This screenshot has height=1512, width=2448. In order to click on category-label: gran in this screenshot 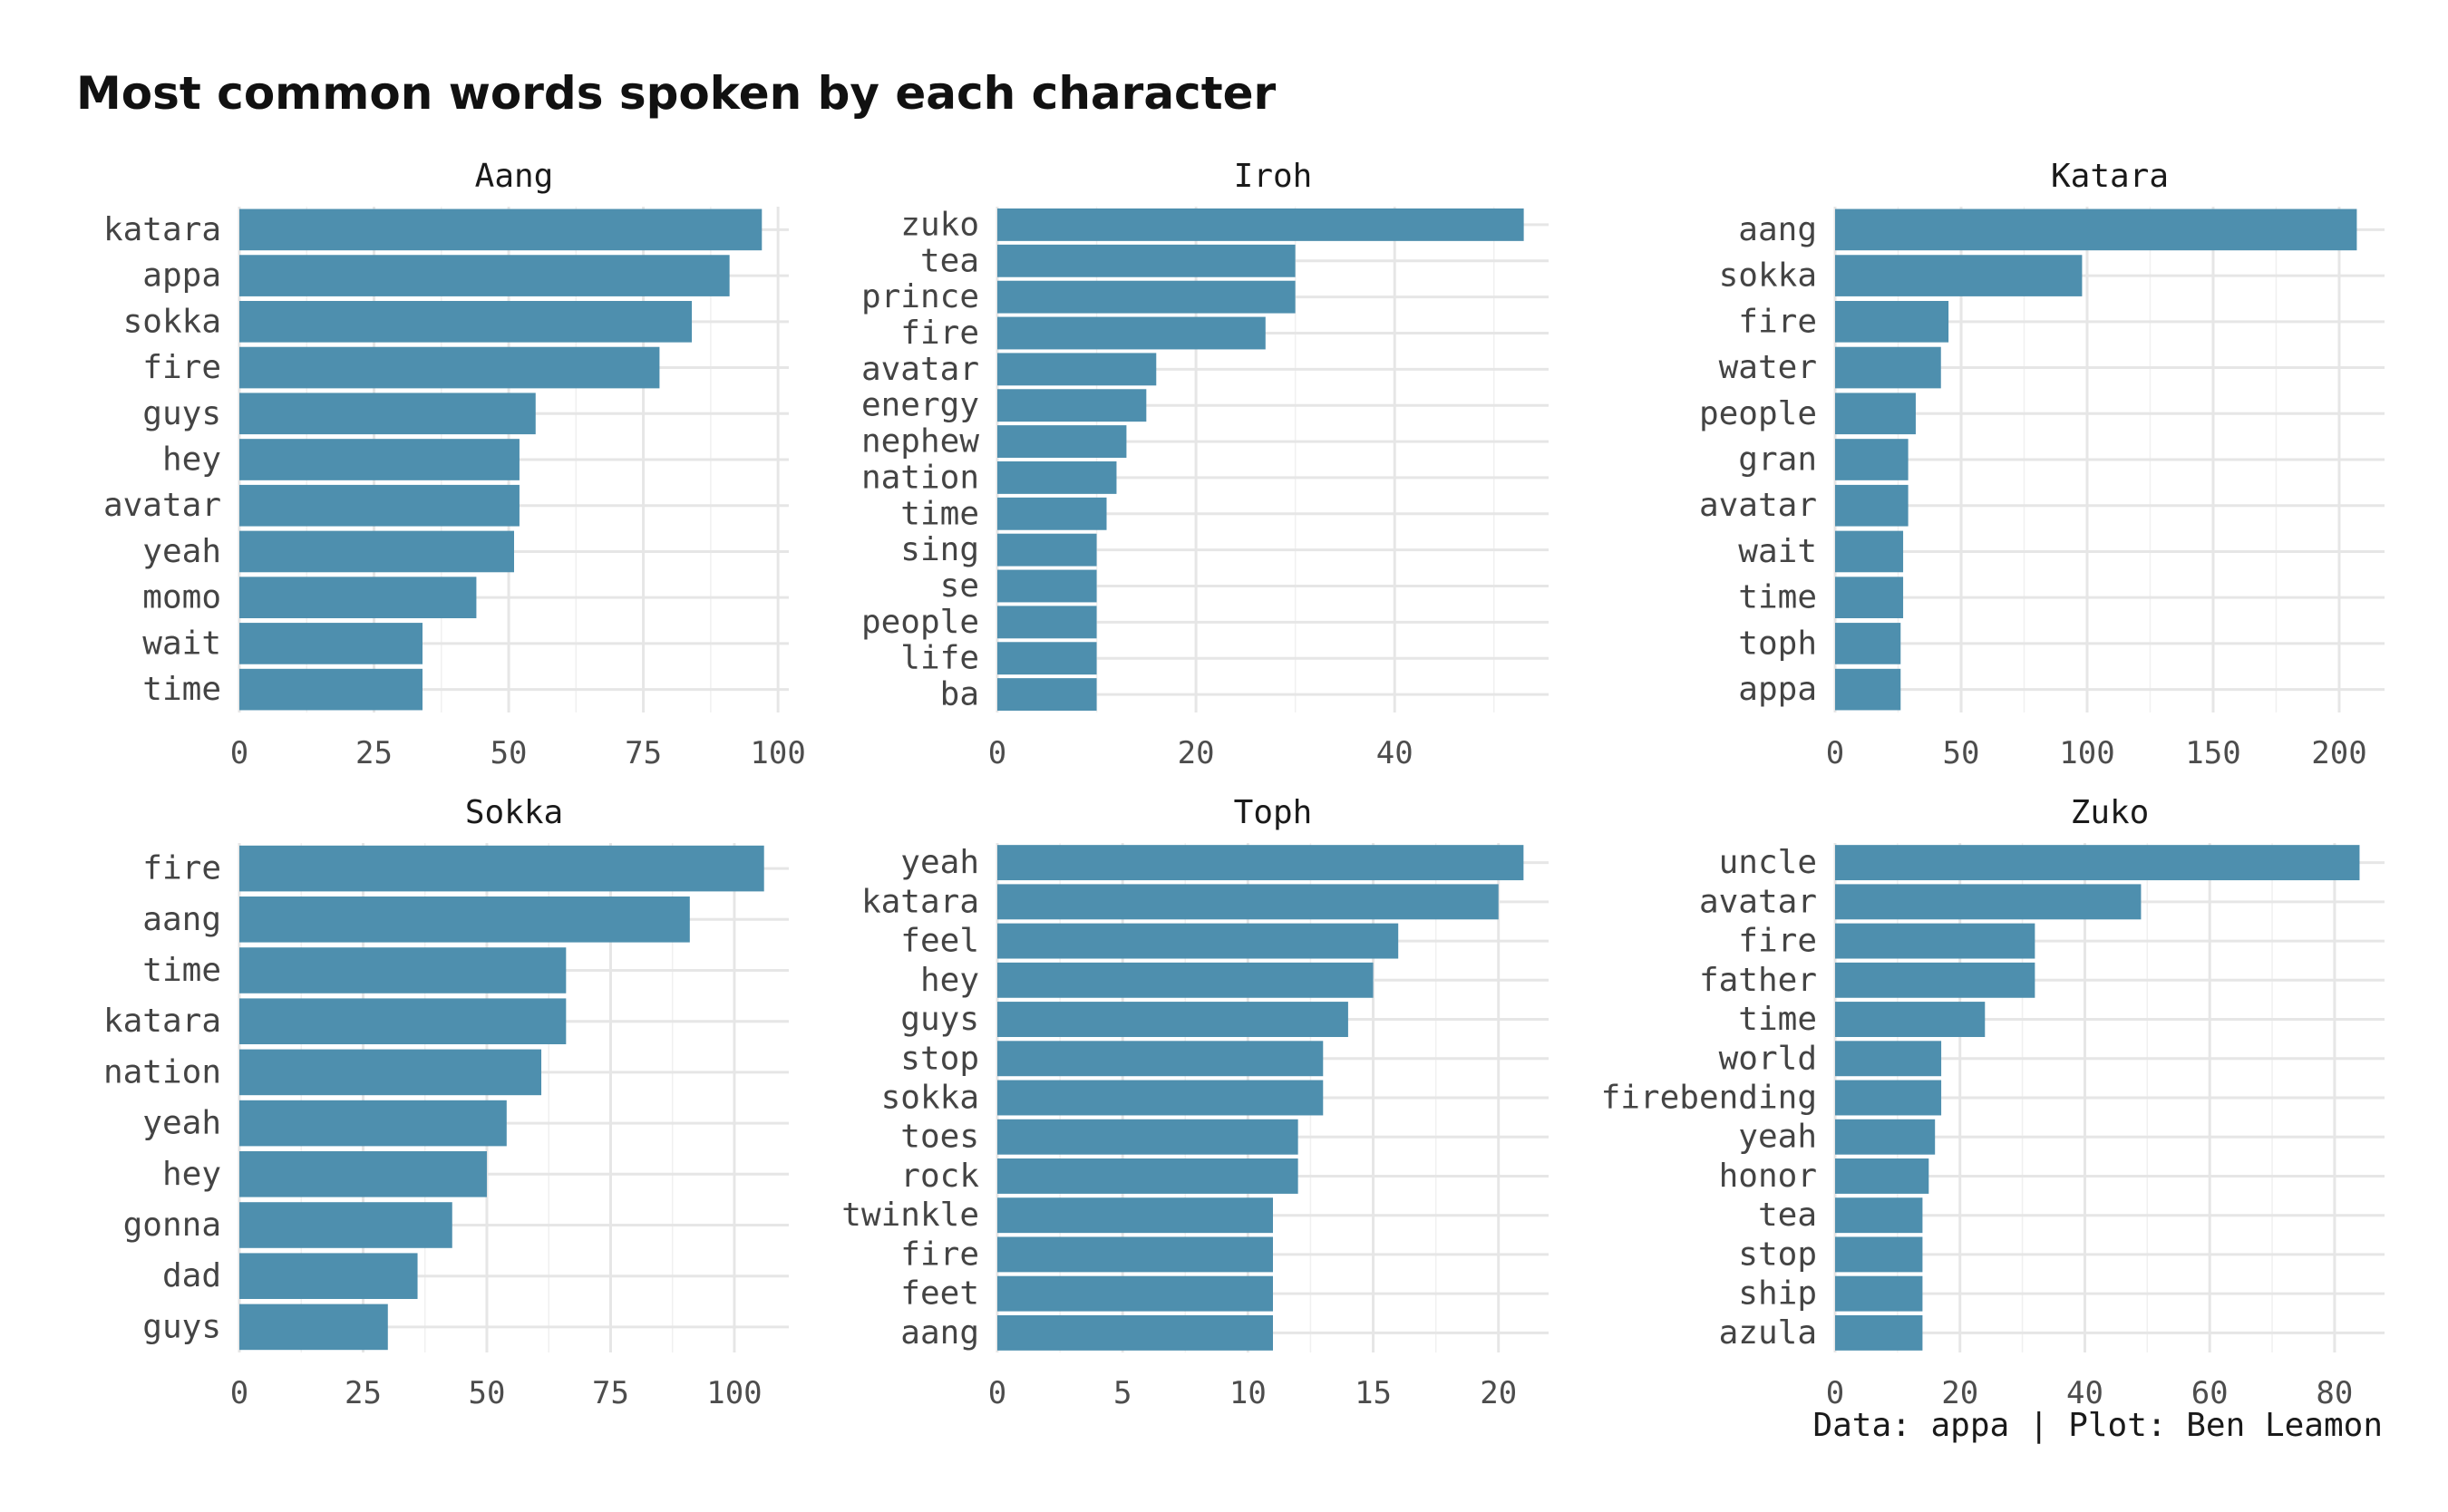, I will do `click(1777, 460)`.